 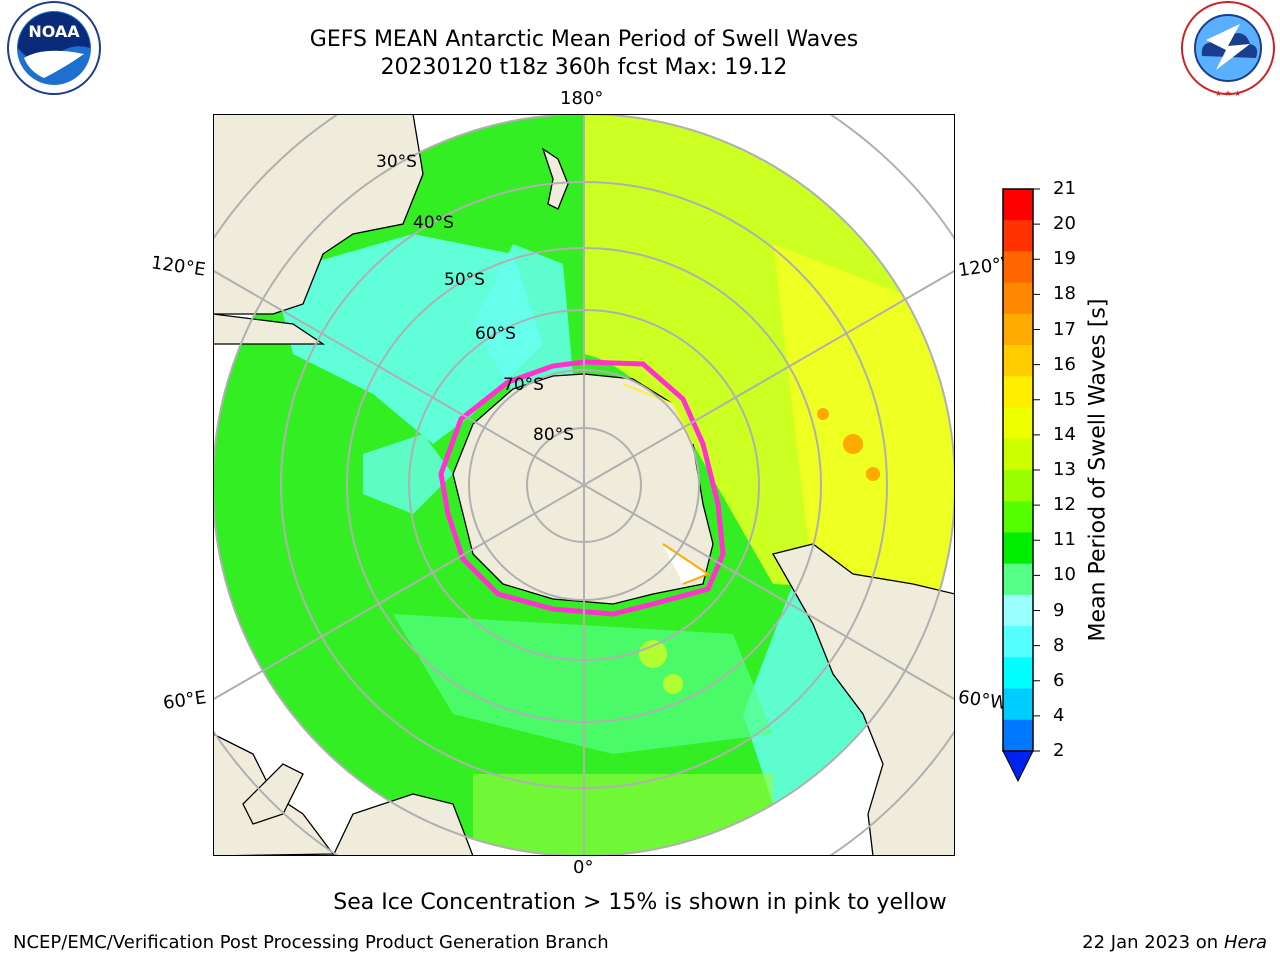 What do you see at coordinates (583, 867) in the screenshot?
I see `lon-label-0: 0°` at bounding box center [583, 867].